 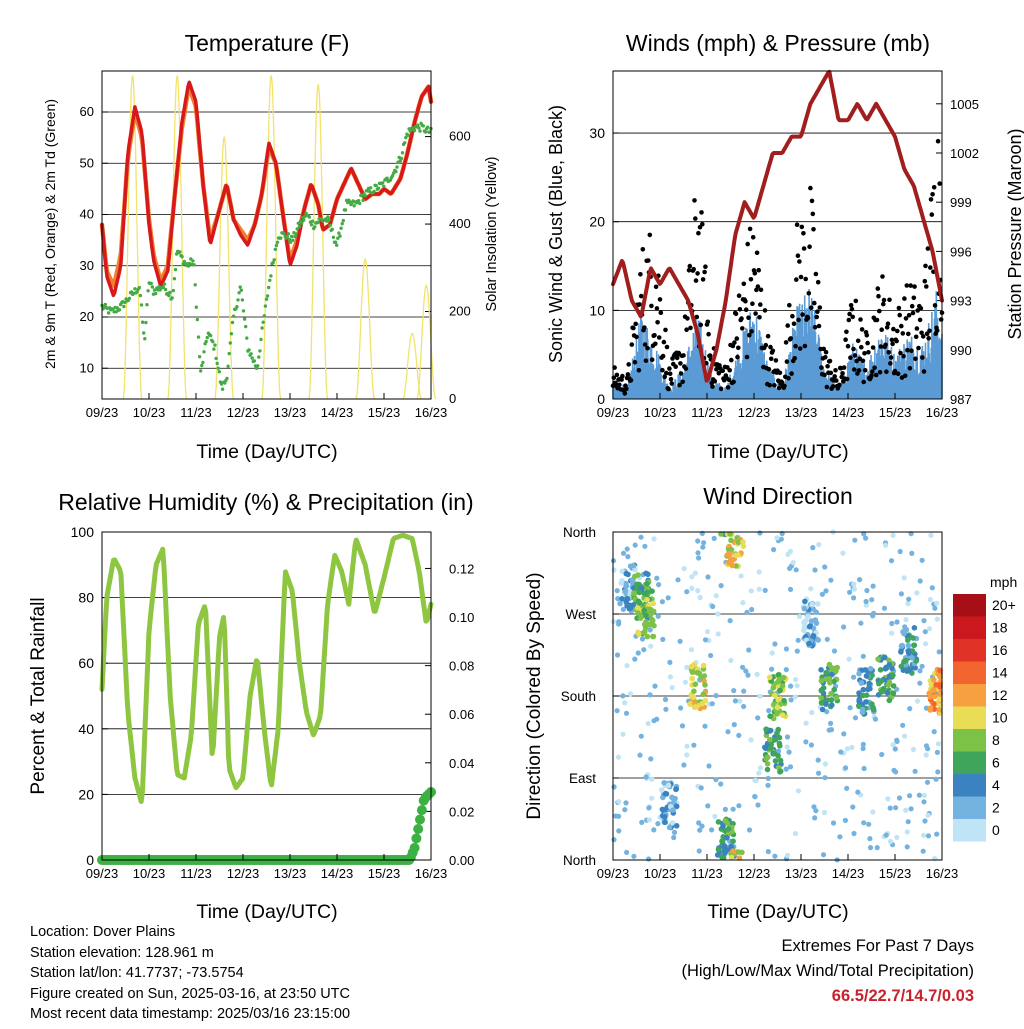 What do you see at coordinates (961, 251) in the screenshot?
I see `y2-tick-label: 996` at bounding box center [961, 251].